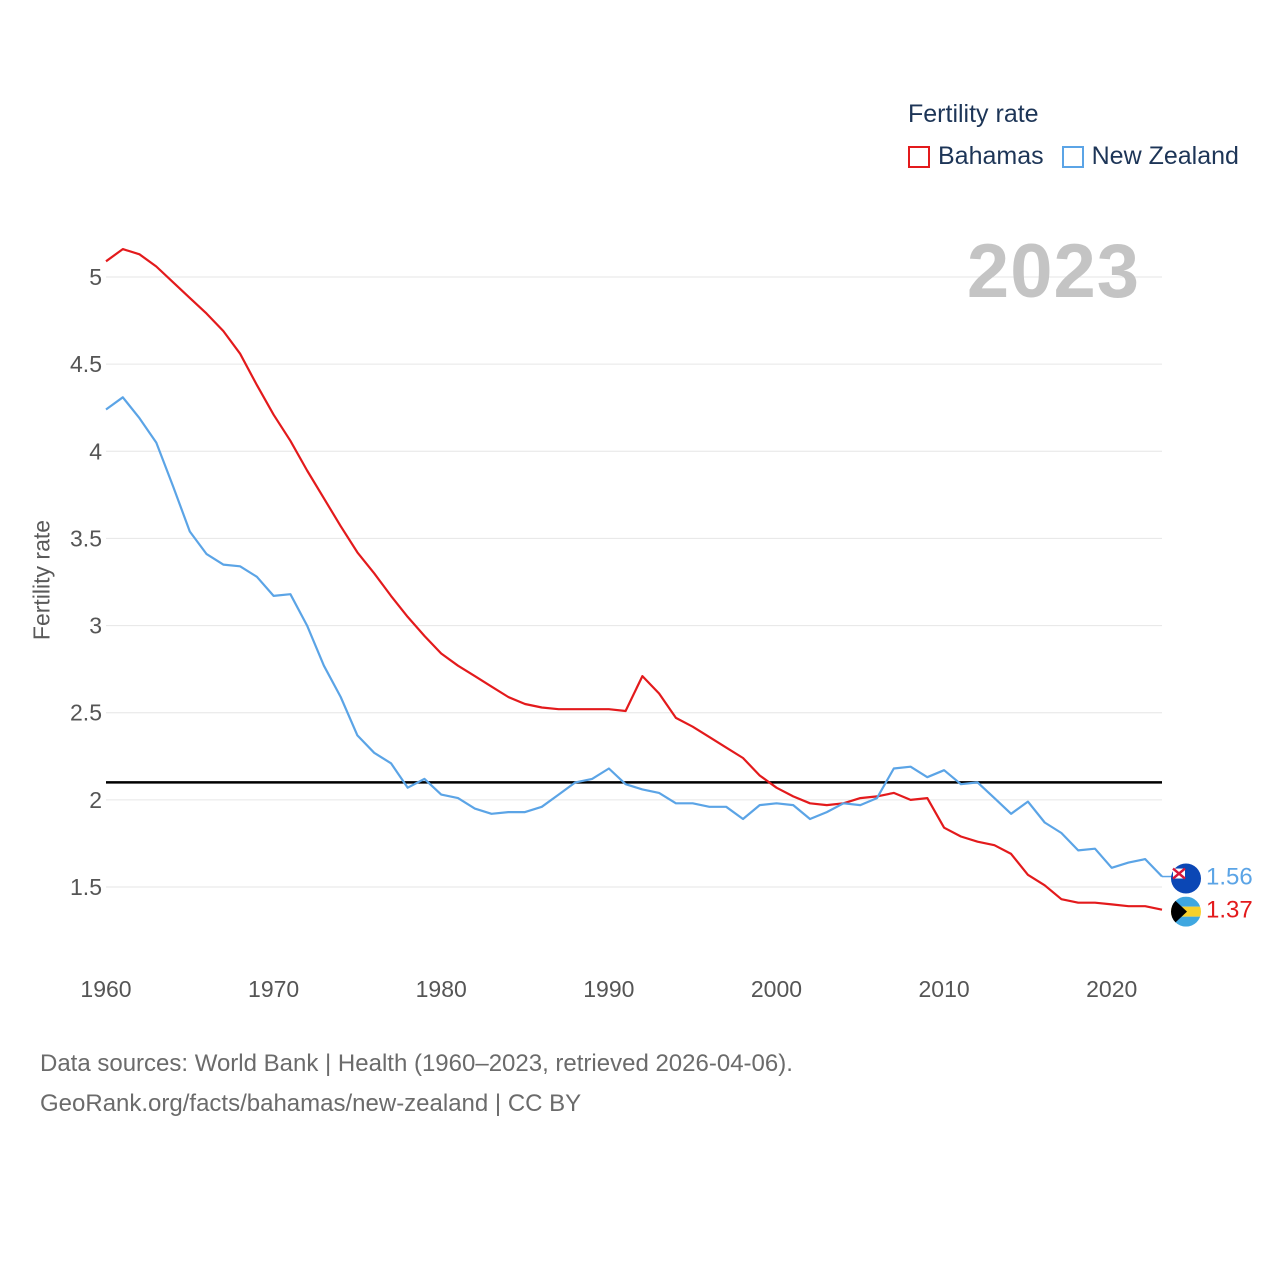  Describe the element at coordinates (95, 451) in the screenshot. I see `y-tick-label: 4` at that location.